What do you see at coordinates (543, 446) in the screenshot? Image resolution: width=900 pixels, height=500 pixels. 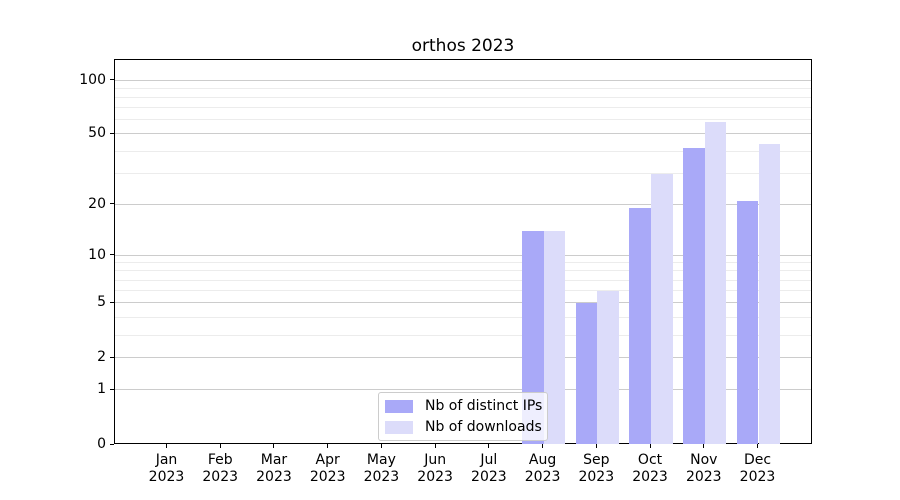 I see `x-tick-mark-aug` at bounding box center [543, 446].